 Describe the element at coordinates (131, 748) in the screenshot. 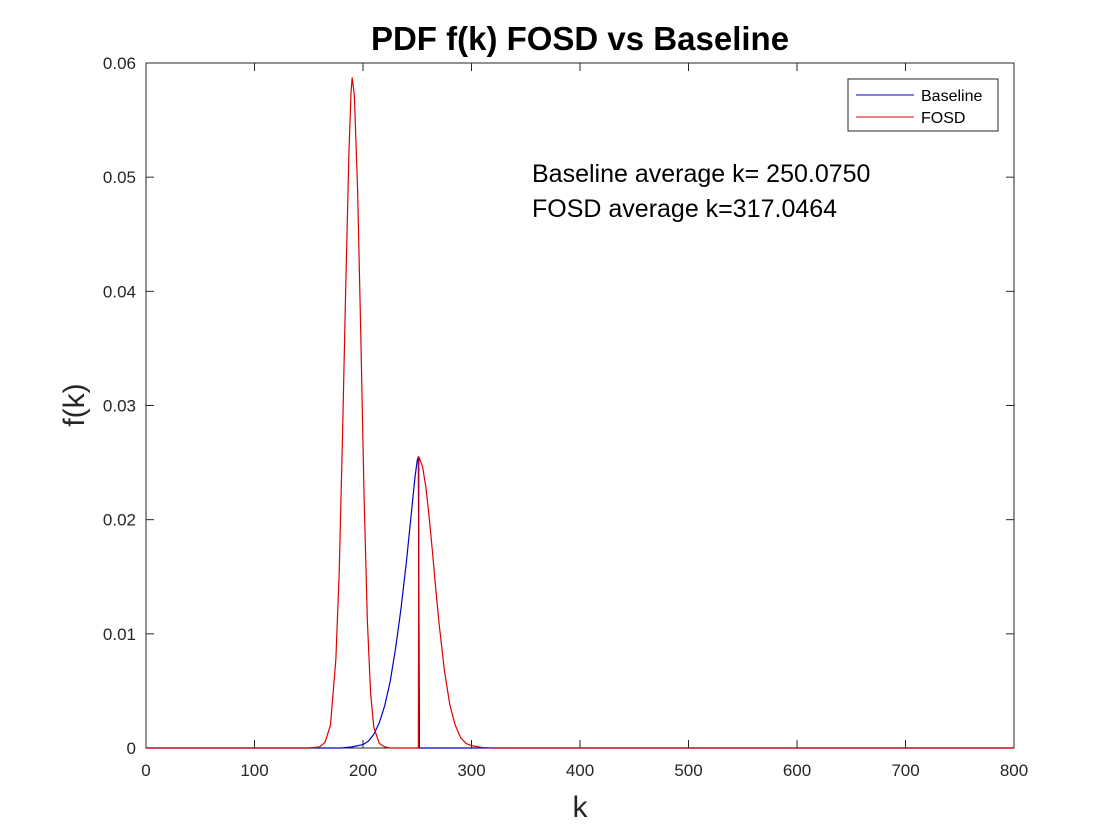

I see `y-tick-label: 0` at that location.